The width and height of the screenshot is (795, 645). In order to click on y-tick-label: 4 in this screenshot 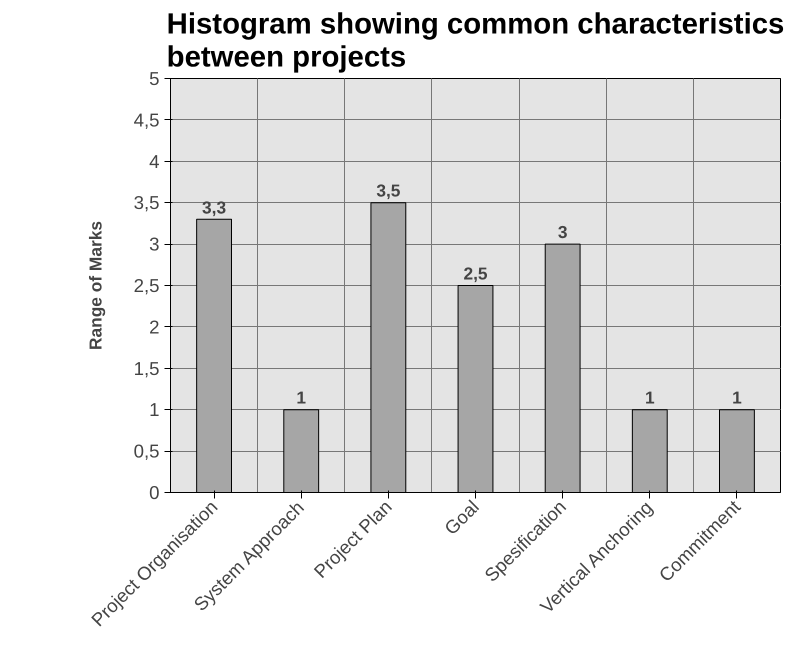, I will do `click(154, 161)`.